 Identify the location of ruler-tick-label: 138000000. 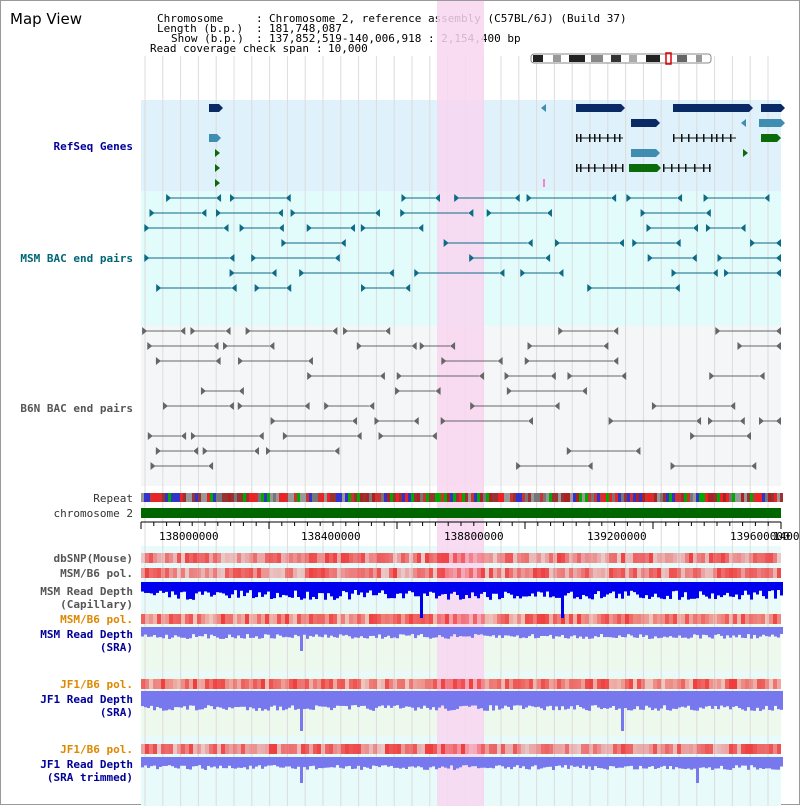
(189, 536).